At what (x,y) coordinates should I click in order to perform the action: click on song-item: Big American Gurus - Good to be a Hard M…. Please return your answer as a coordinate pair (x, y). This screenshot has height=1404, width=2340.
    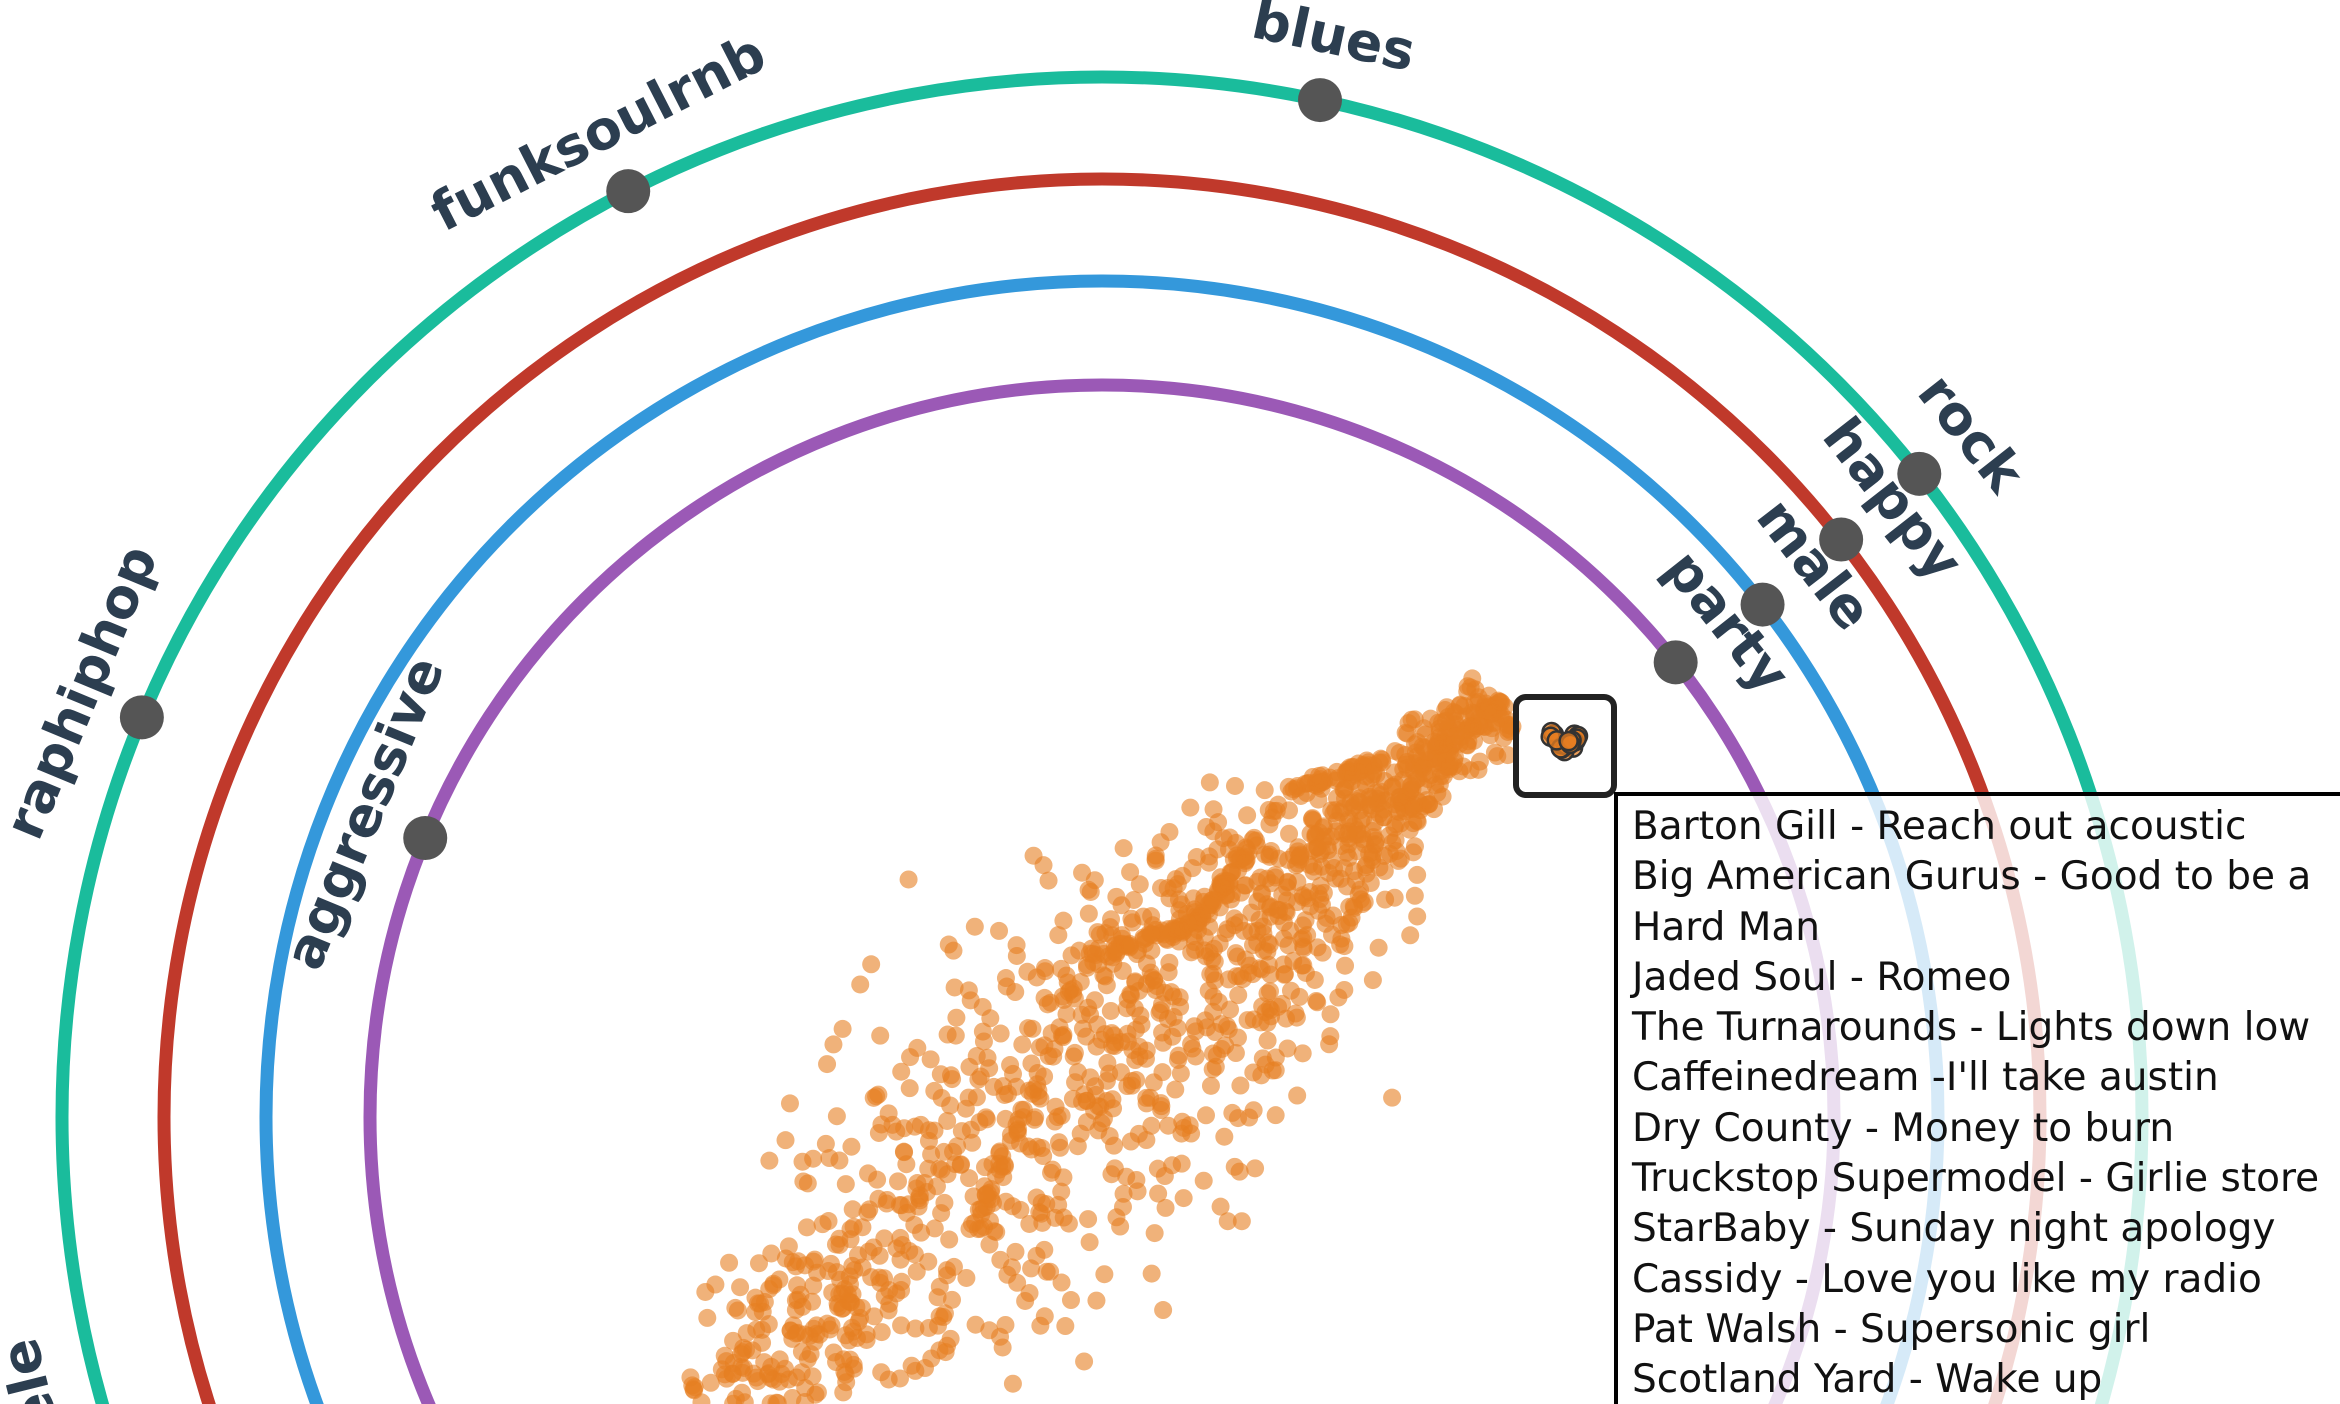
    Looking at the image, I should click on (1972, 902).